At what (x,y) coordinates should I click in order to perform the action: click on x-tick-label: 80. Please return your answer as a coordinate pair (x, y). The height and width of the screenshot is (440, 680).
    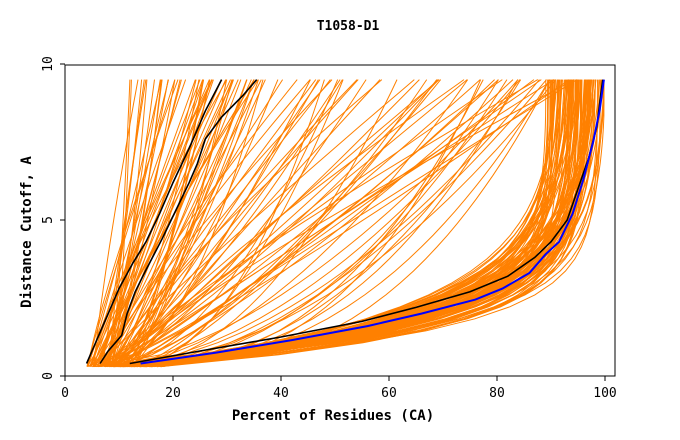
    Looking at the image, I should click on (497, 393).